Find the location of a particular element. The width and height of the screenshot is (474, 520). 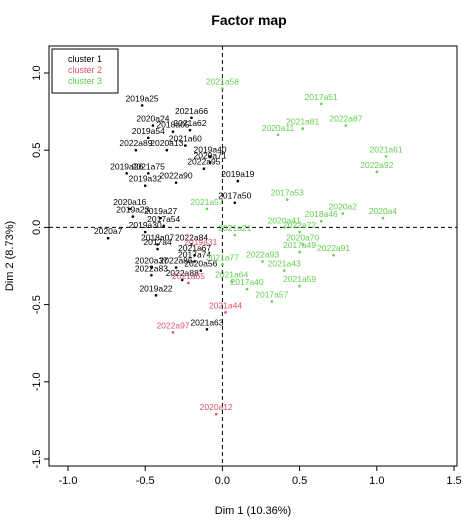

point-label: 2020a12 is located at coordinates (216, 407).